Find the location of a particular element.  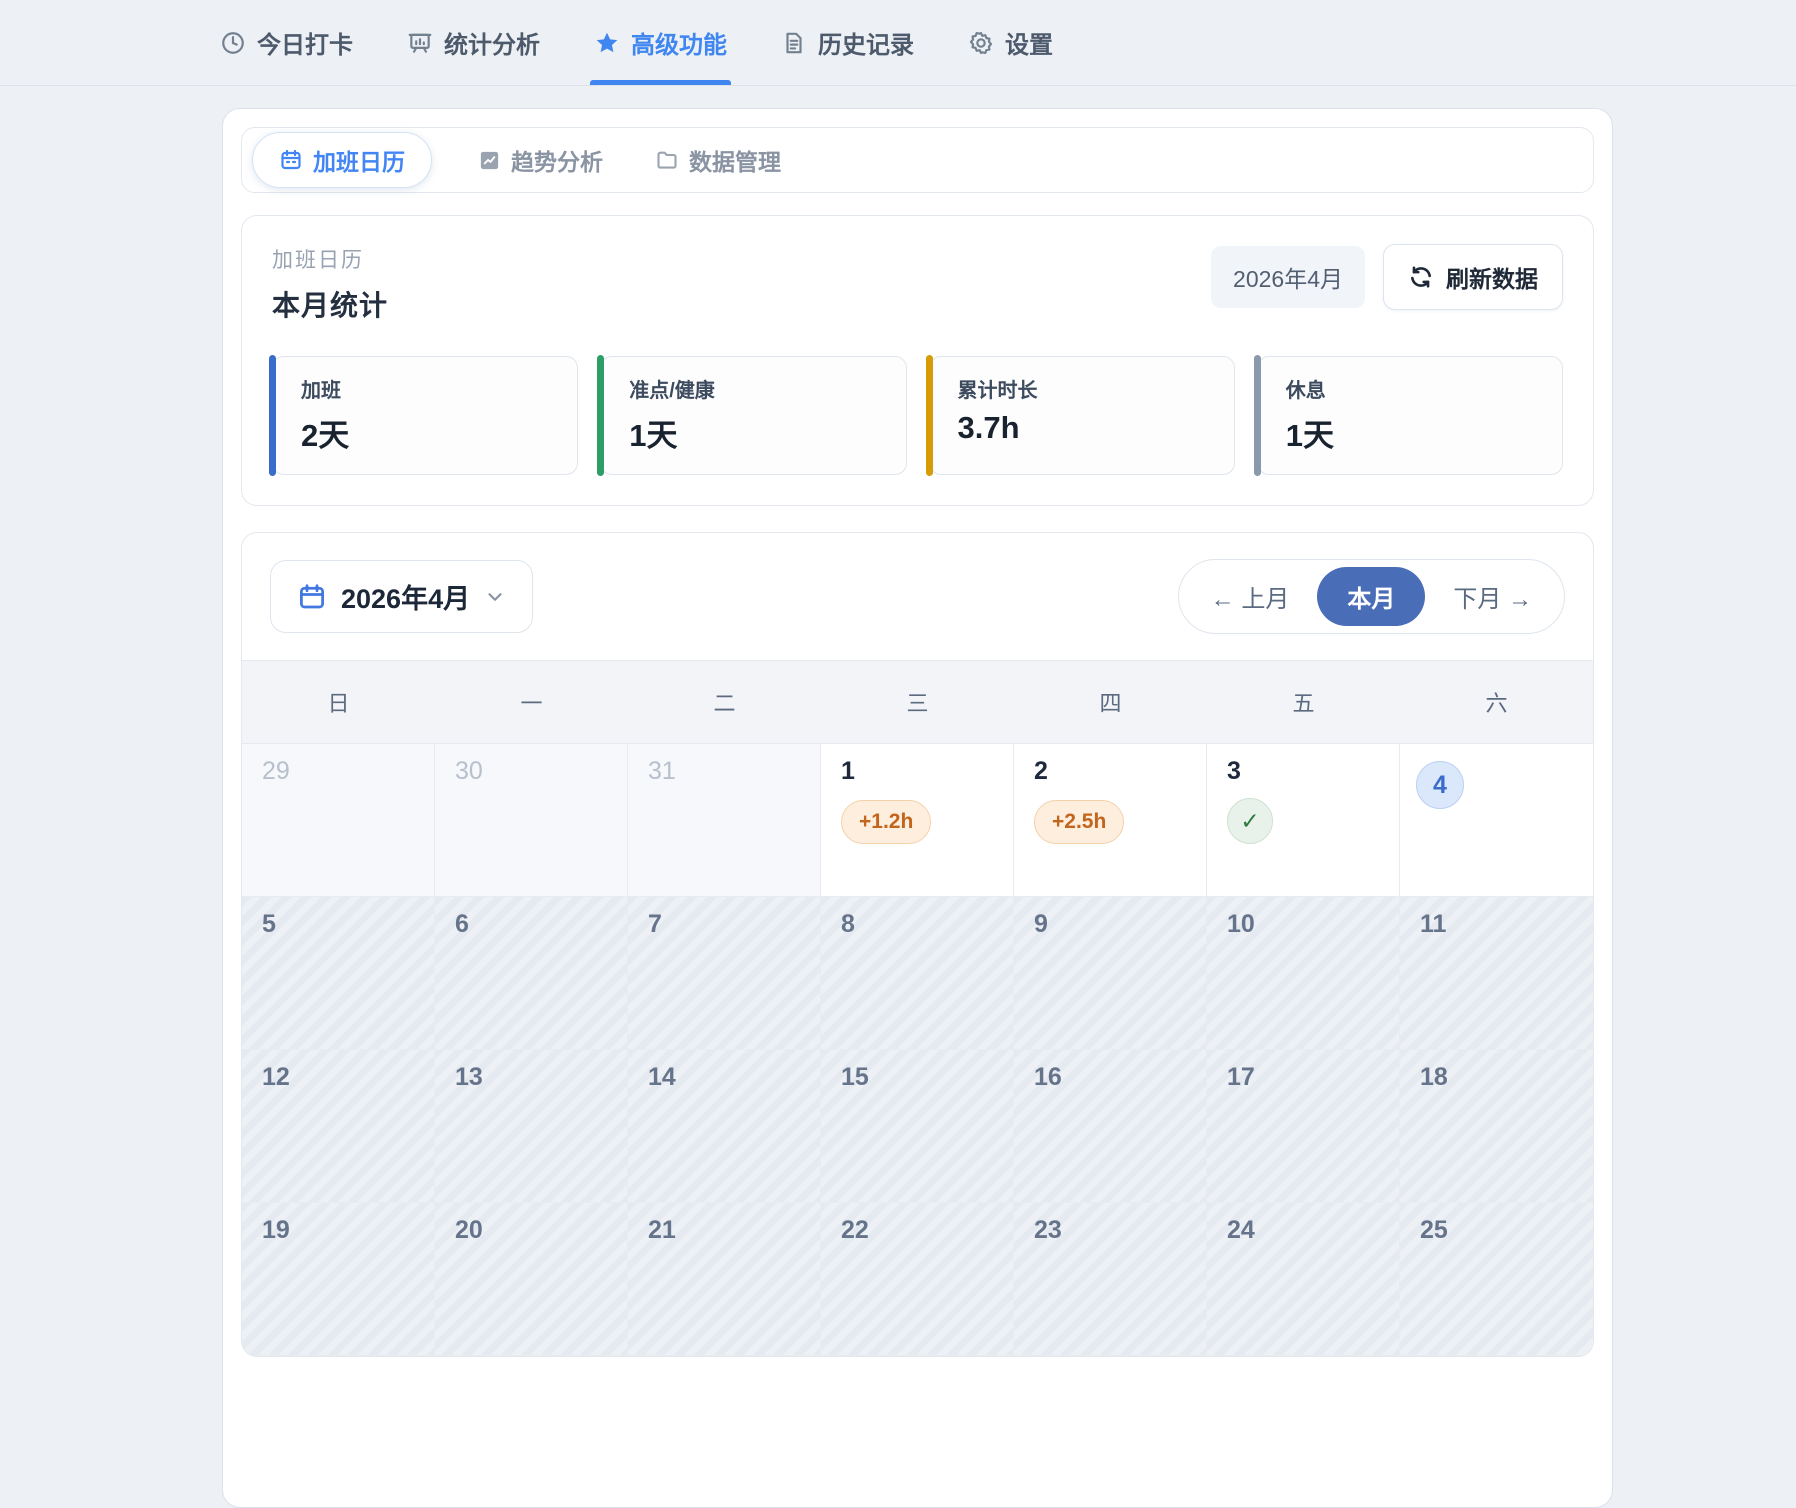

page-title: 本月统计 is located at coordinates (330, 305).